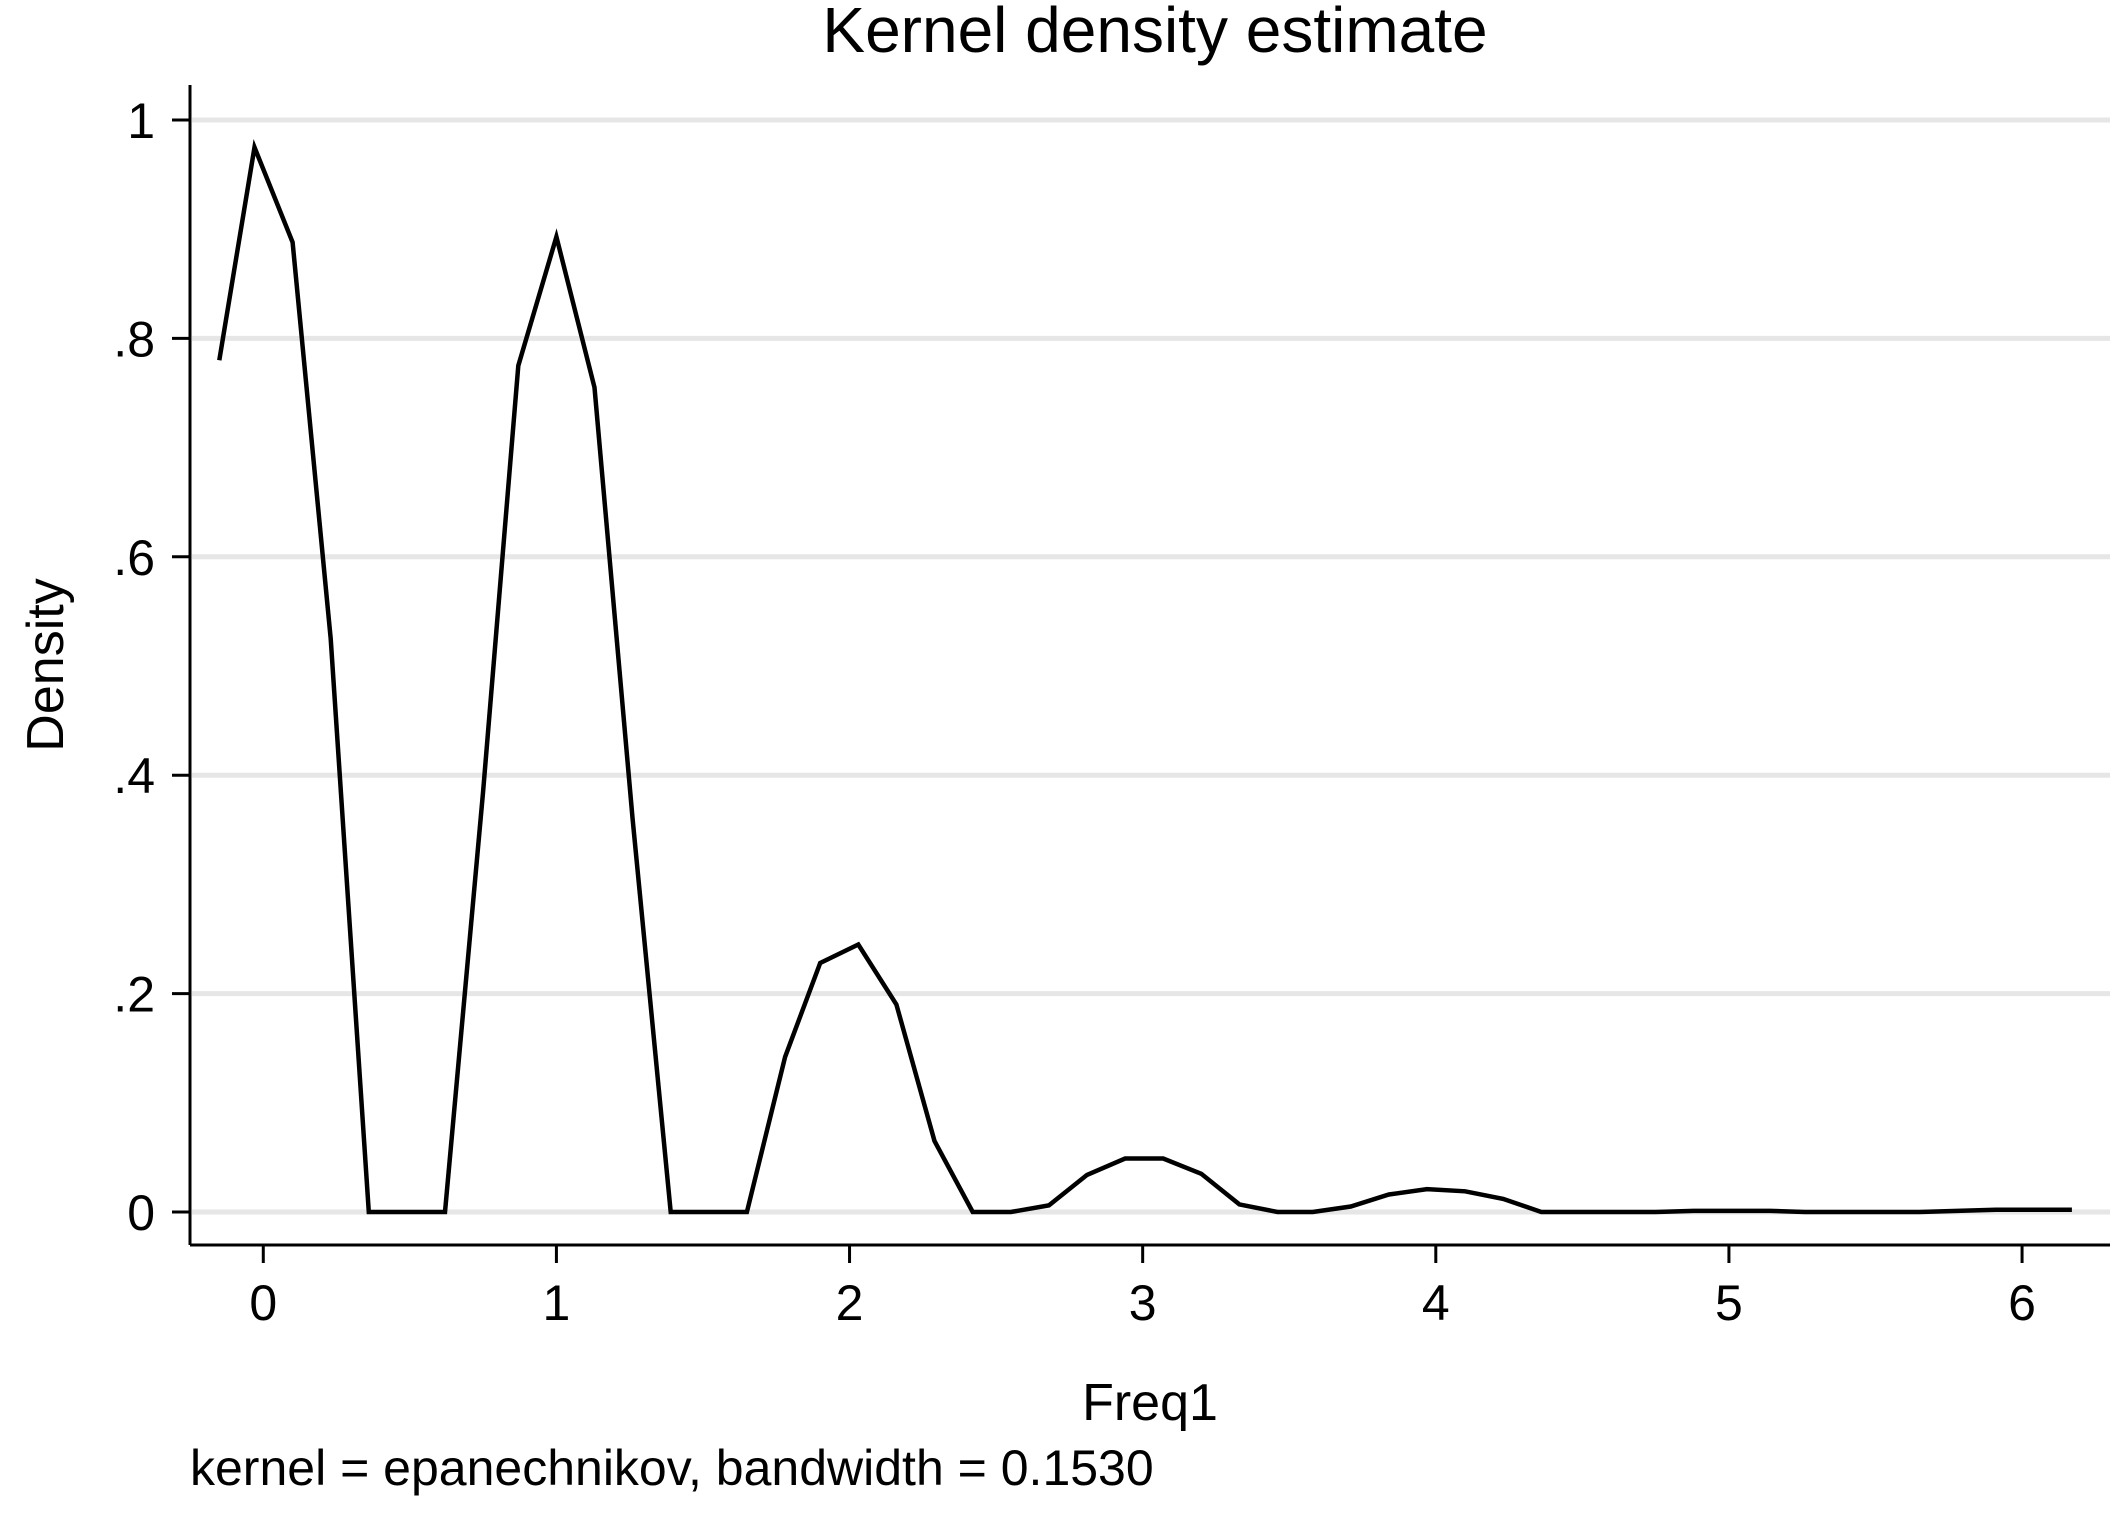 Image resolution: width=2128 pixels, height=1535 pixels. I want to click on x-axis-label: Freq1, so click(1150, 1403).